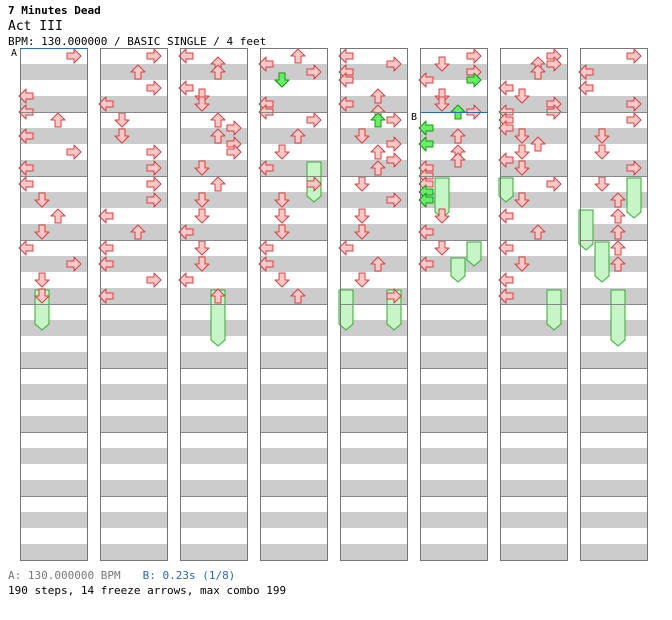 The height and width of the screenshot is (620, 672). What do you see at coordinates (14, 53) in the screenshot?
I see `bpm-marker-label: A` at bounding box center [14, 53].